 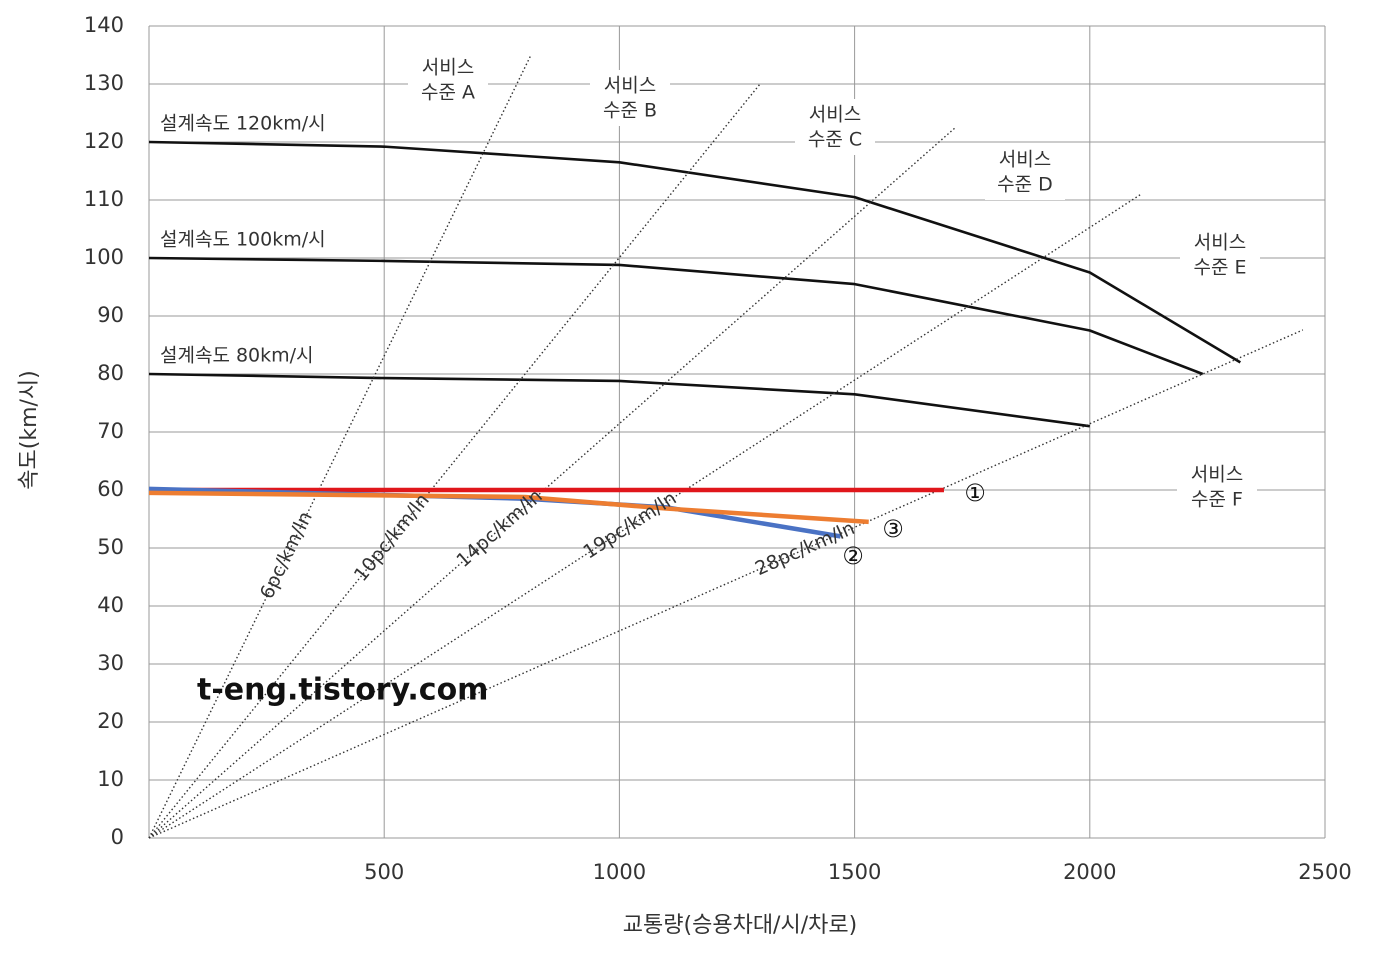 What do you see at coordinates (740, 925) in the screenshot?
I see `x-axis-label: 교통량(승용차대/시/차로)` at bounding box center [740, 925].